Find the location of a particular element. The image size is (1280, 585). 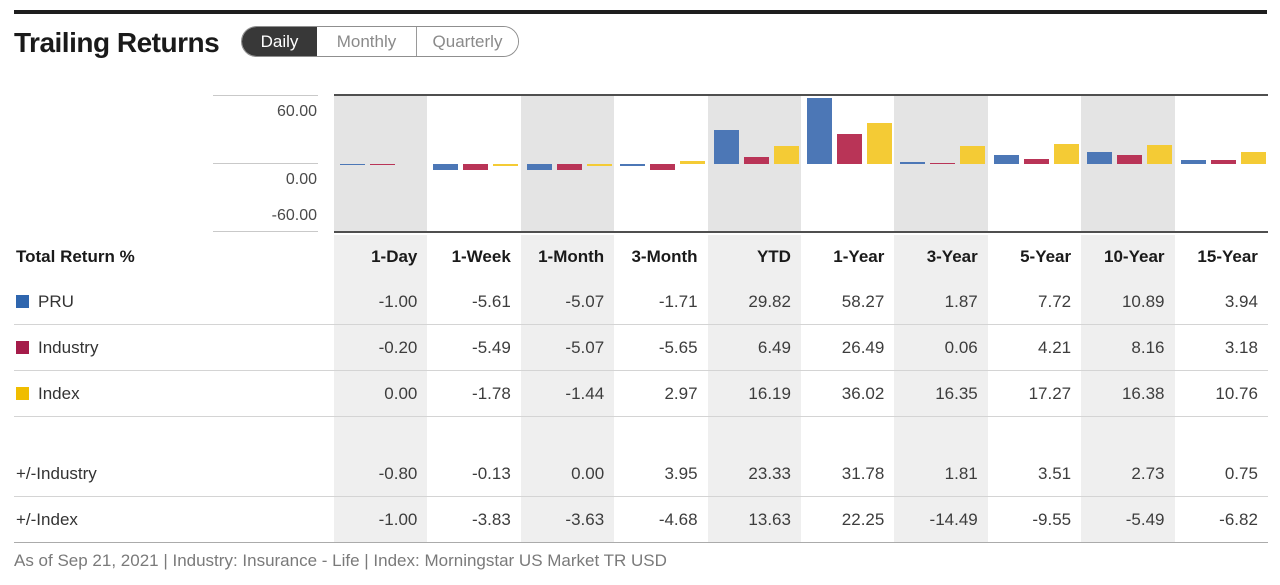

bar-index-3-month is located at coordinates (693, 162).